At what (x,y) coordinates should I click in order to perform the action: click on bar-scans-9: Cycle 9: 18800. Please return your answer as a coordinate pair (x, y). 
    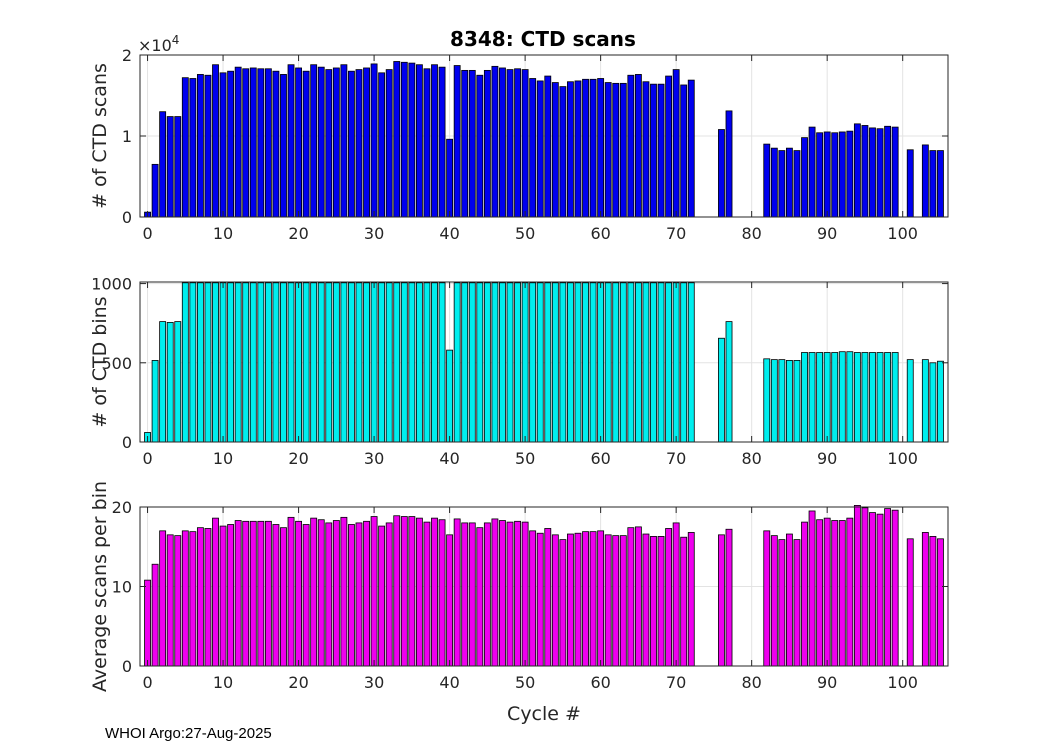
    Looking at the image, I should click on (215, 141).